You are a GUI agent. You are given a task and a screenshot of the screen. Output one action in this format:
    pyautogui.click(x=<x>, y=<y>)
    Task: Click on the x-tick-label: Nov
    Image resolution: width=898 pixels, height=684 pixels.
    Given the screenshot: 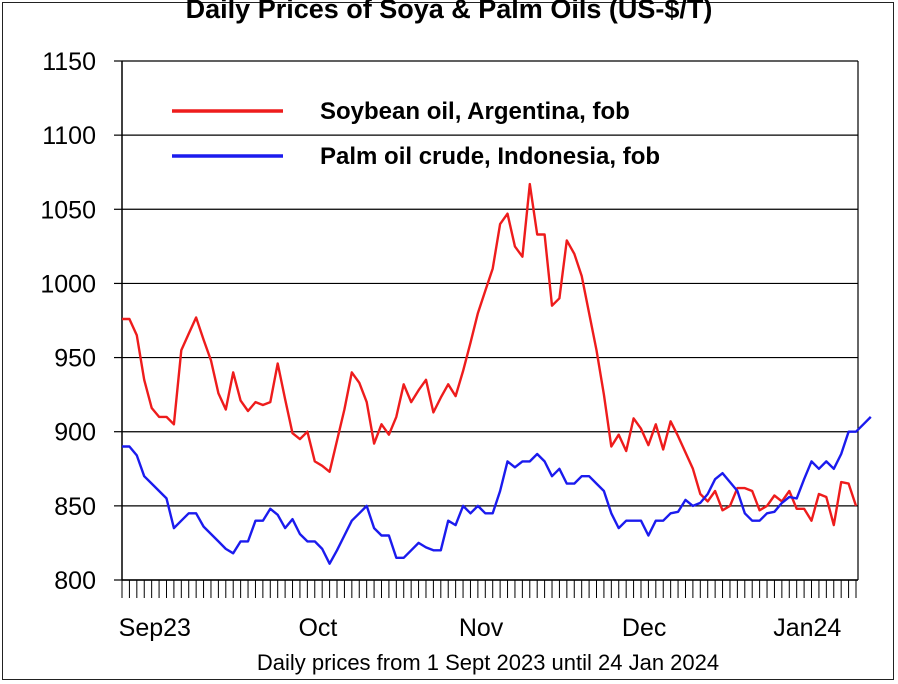 What is the action you would take?
    pyautogui.click(x=481, y=628)
    